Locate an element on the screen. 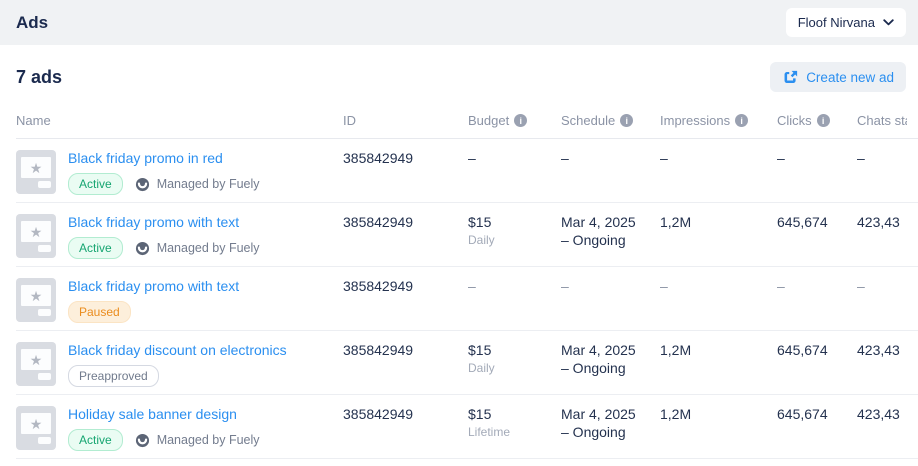  column-header-impressions: Impressions is located at coordinates (718, 120).